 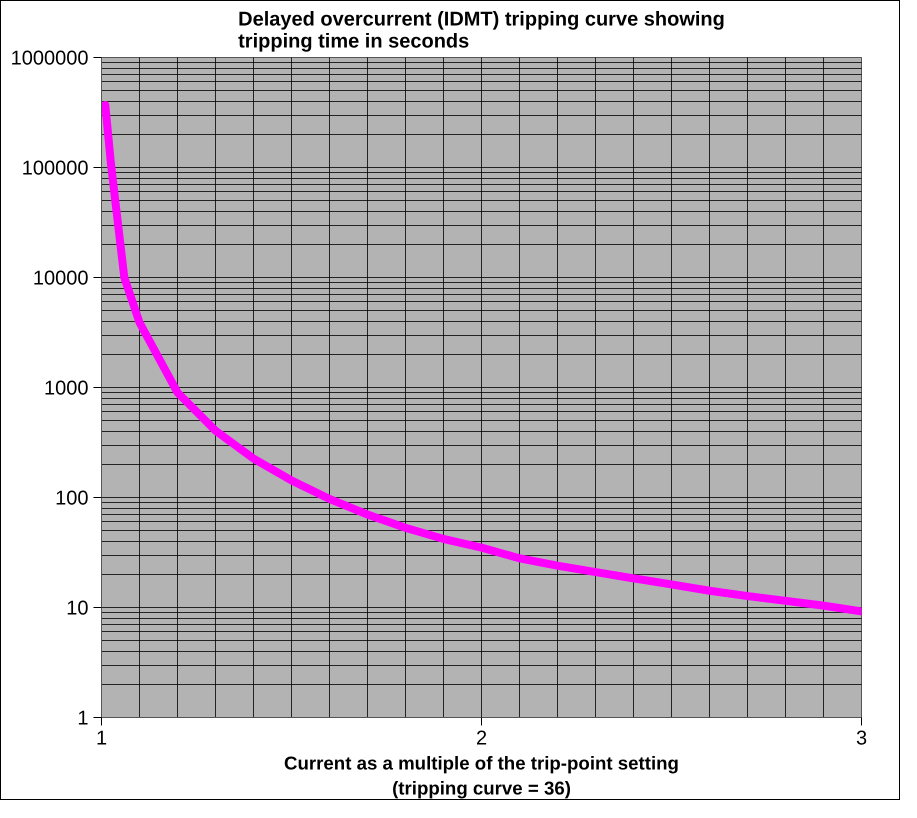 What do you see at coordinates (482, 739) in the screenshot?
I see `x-tick-label: 2` at bounding box center [482, 739].